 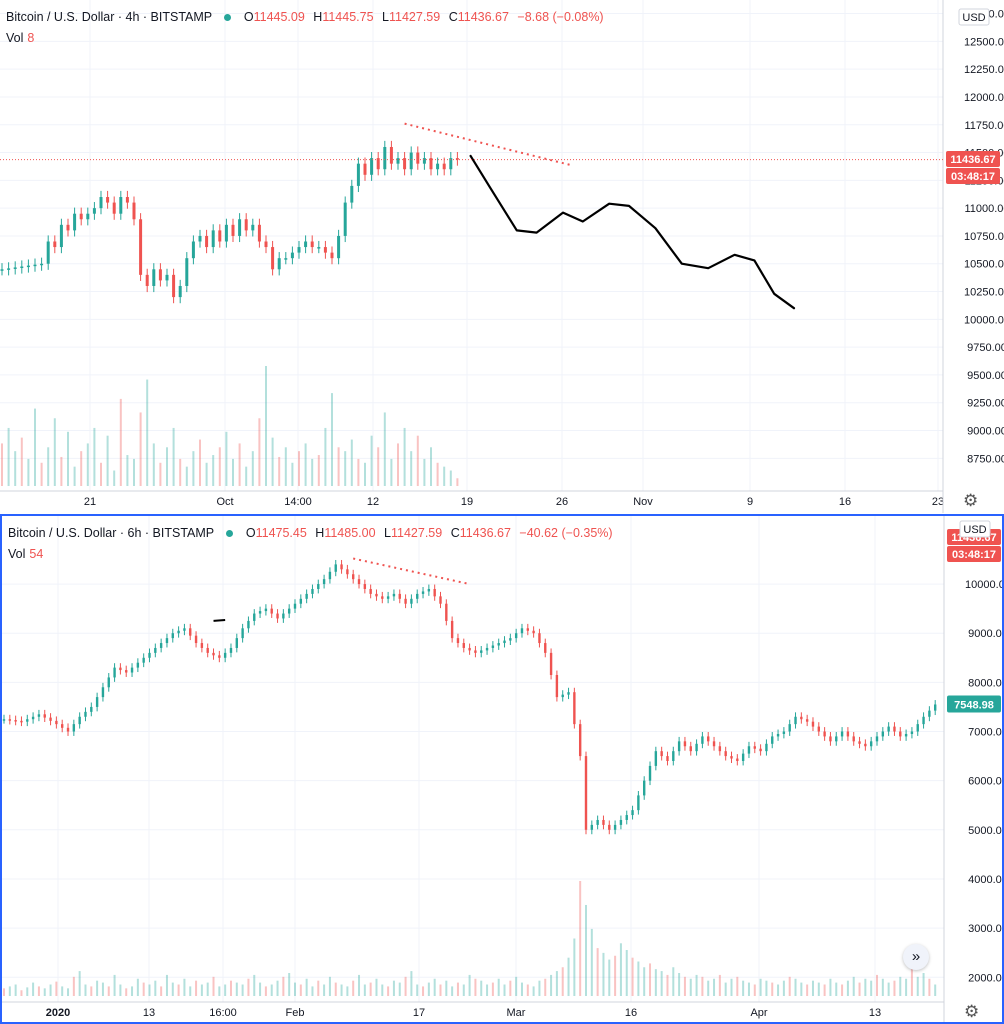 What do you see at coordinates (972, 160) in the screenshot?
I see `last-price-label: 11436.67` at bounding box center [972, 160].